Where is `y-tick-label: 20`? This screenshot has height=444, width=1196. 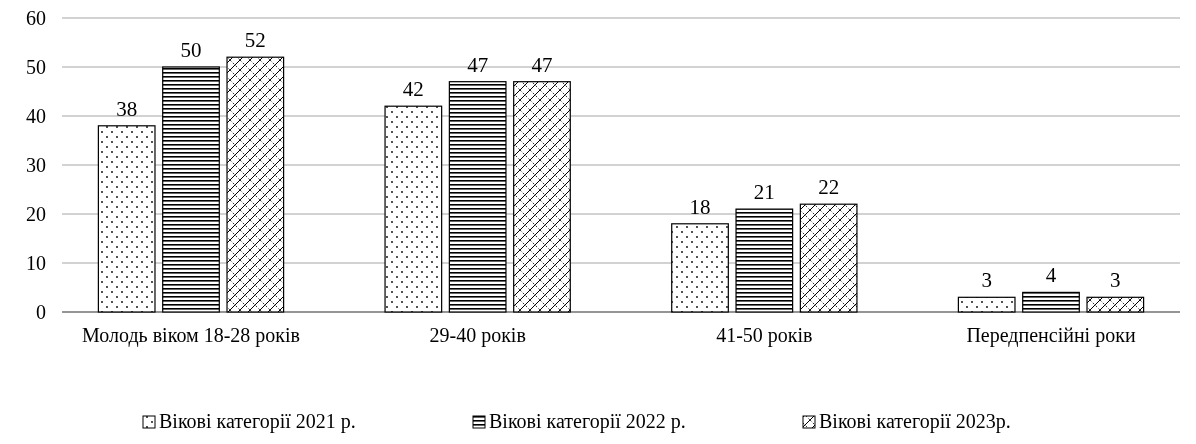 y-tick-label: 20 is located at coordinates (36, 214).